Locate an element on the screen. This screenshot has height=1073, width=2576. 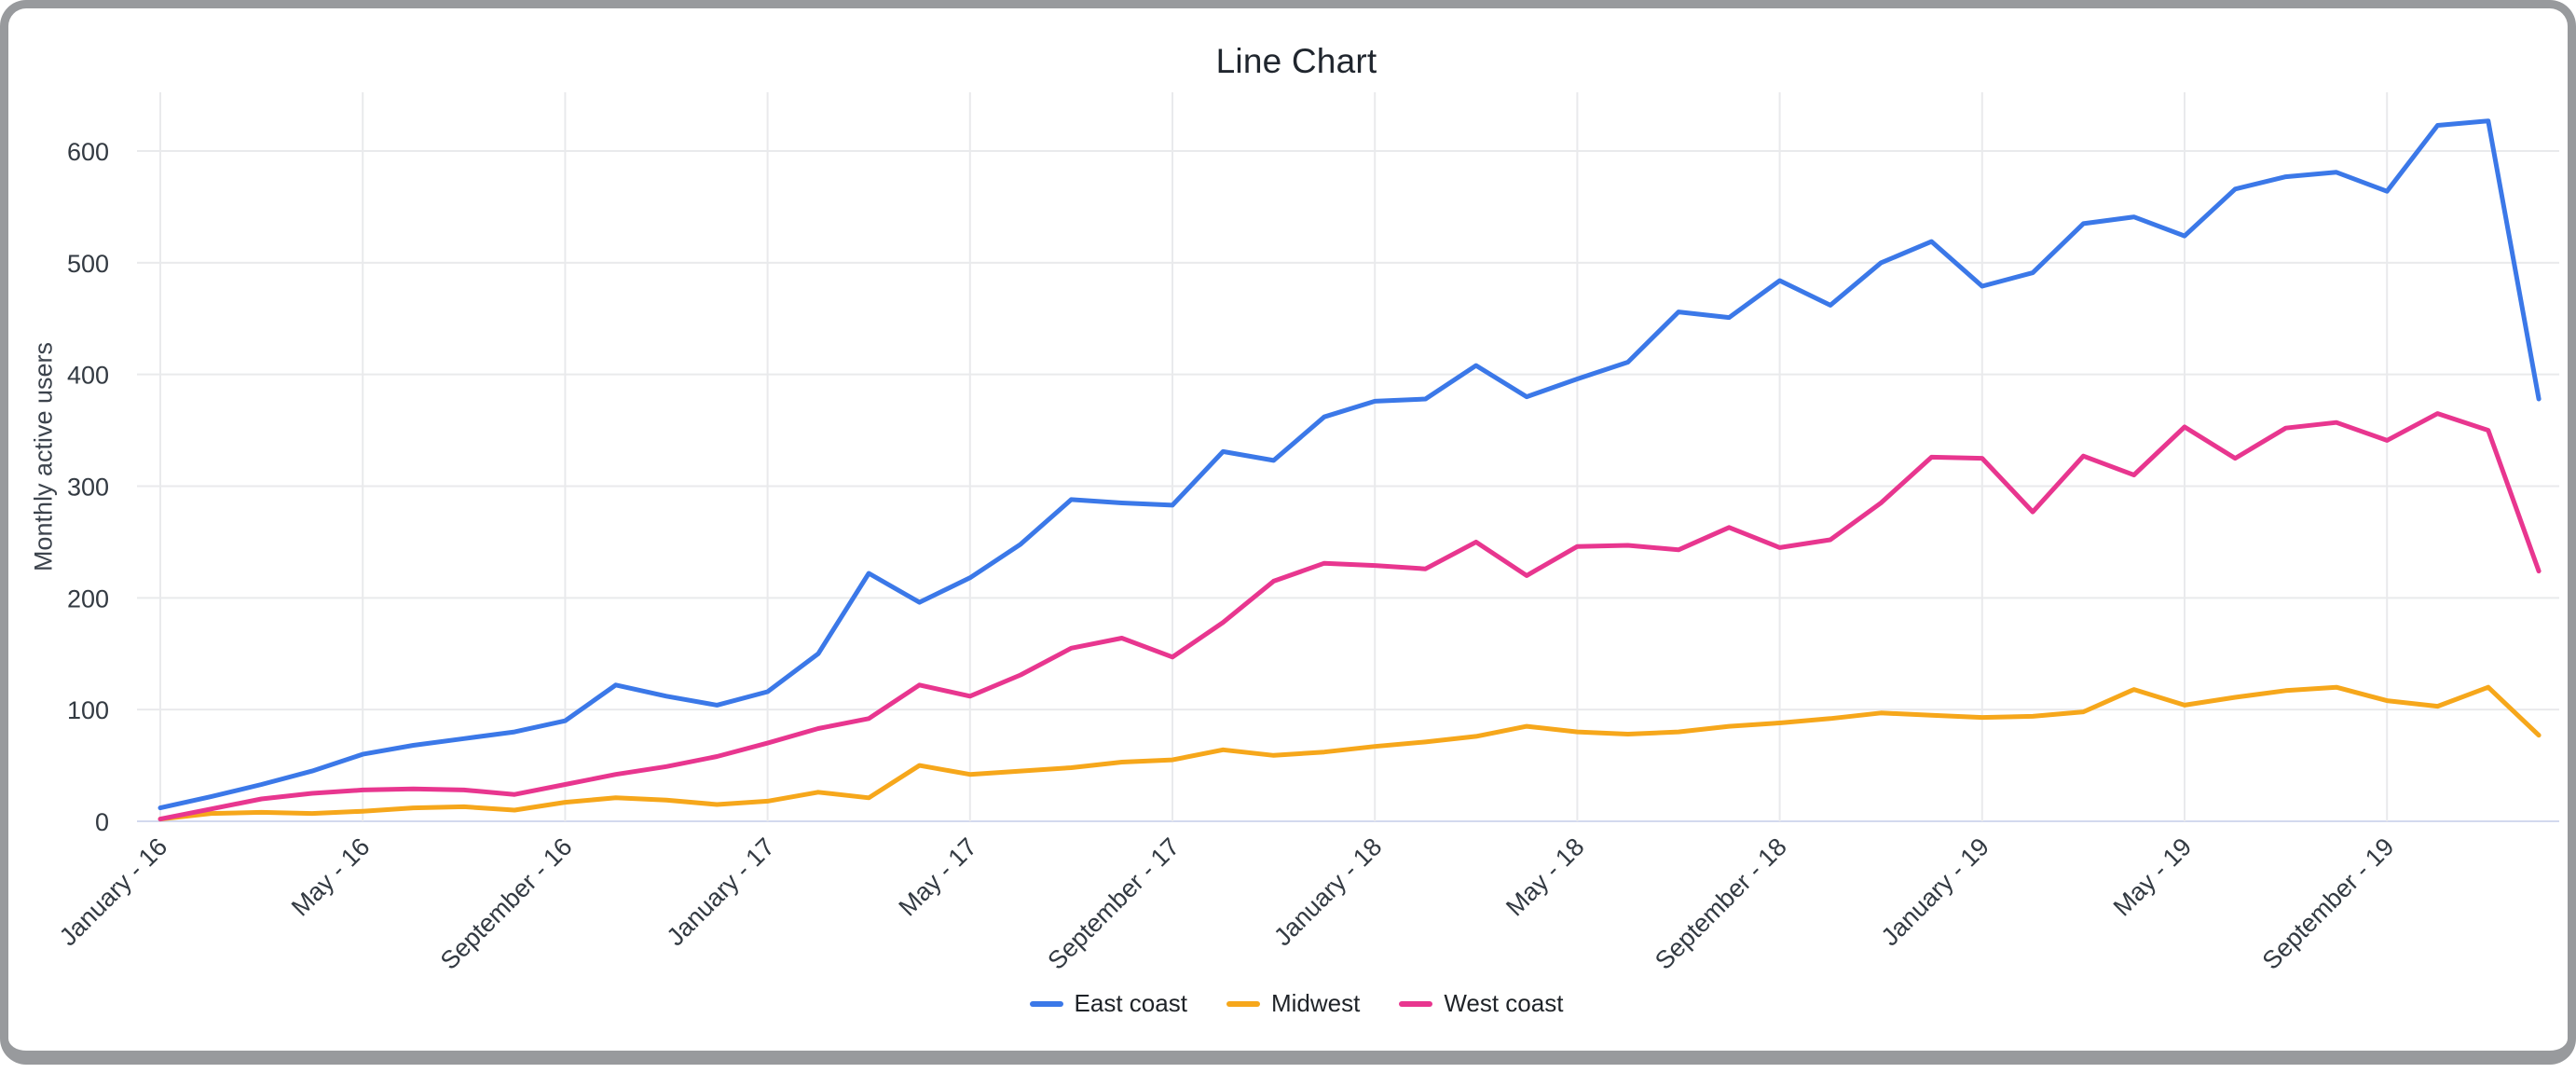
y-tick-label: 400 is located at coordinates (88, 376).